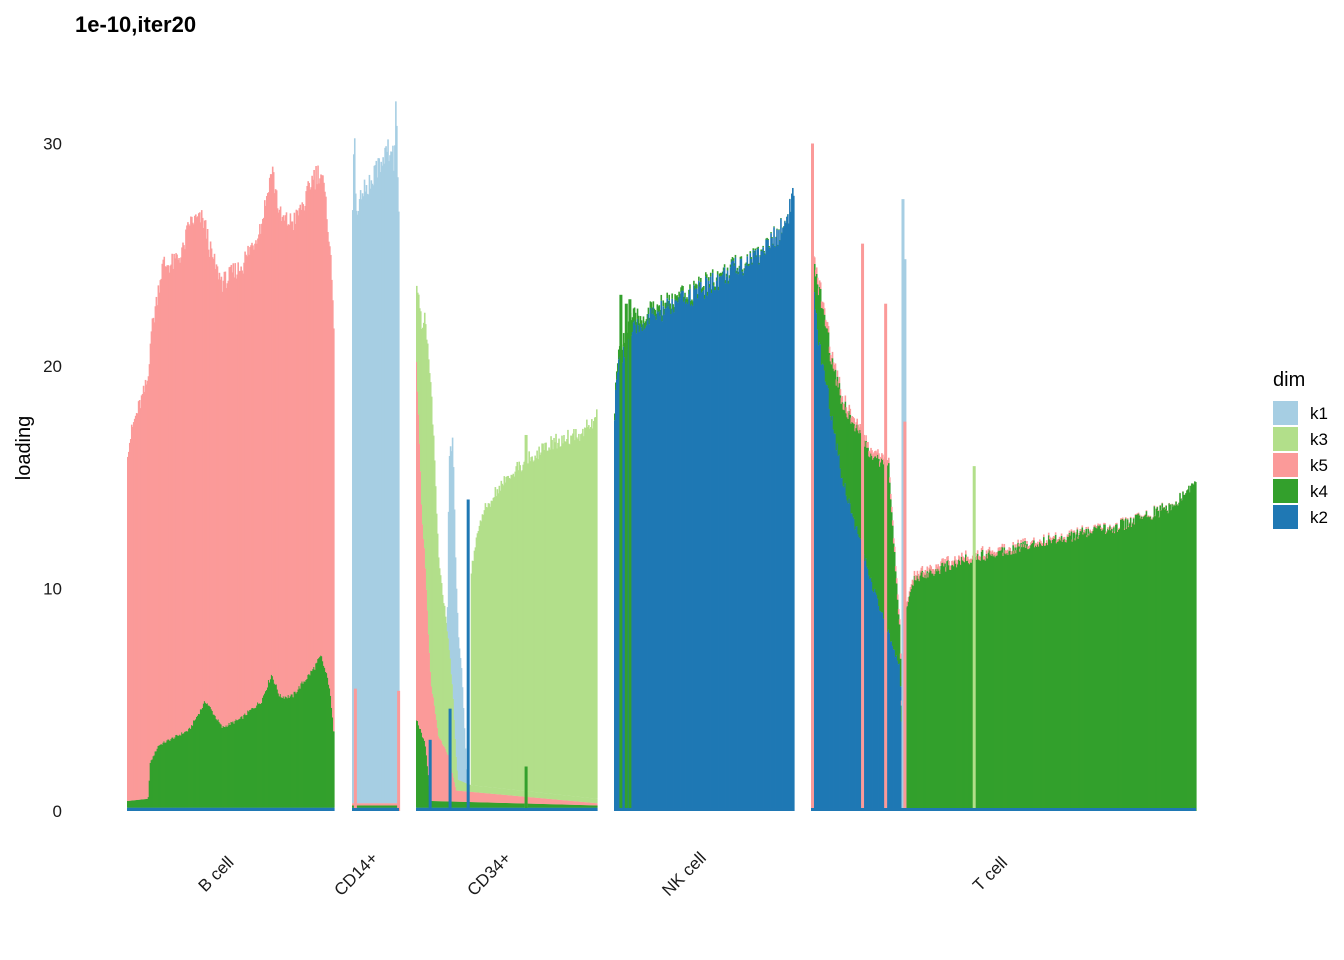  Describe the element at coordinates (621, 552) in the screenshot. I see `spike-bar-k4` at that location.